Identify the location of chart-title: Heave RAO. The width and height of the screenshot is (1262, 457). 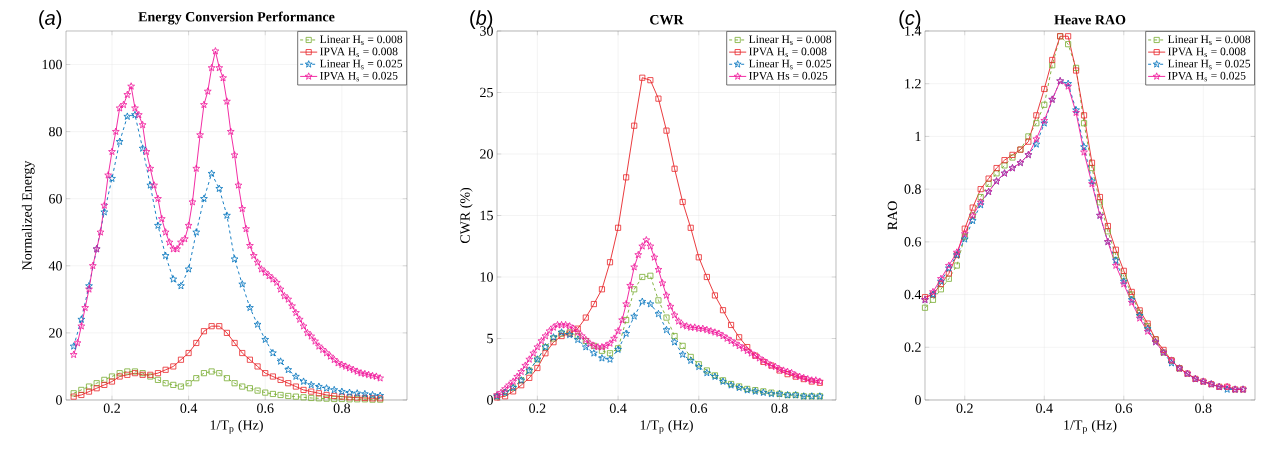
(1090, 20).